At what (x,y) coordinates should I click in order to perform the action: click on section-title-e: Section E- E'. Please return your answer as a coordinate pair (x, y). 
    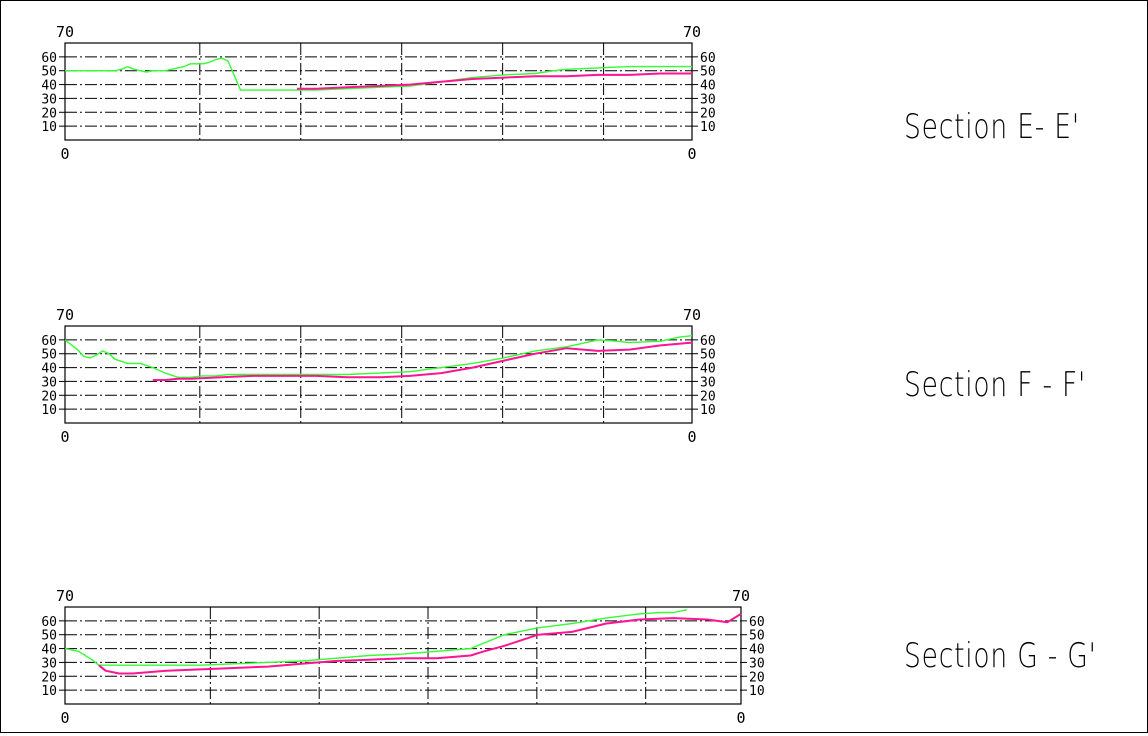
    Looking at the image, I should click on (992, 127).